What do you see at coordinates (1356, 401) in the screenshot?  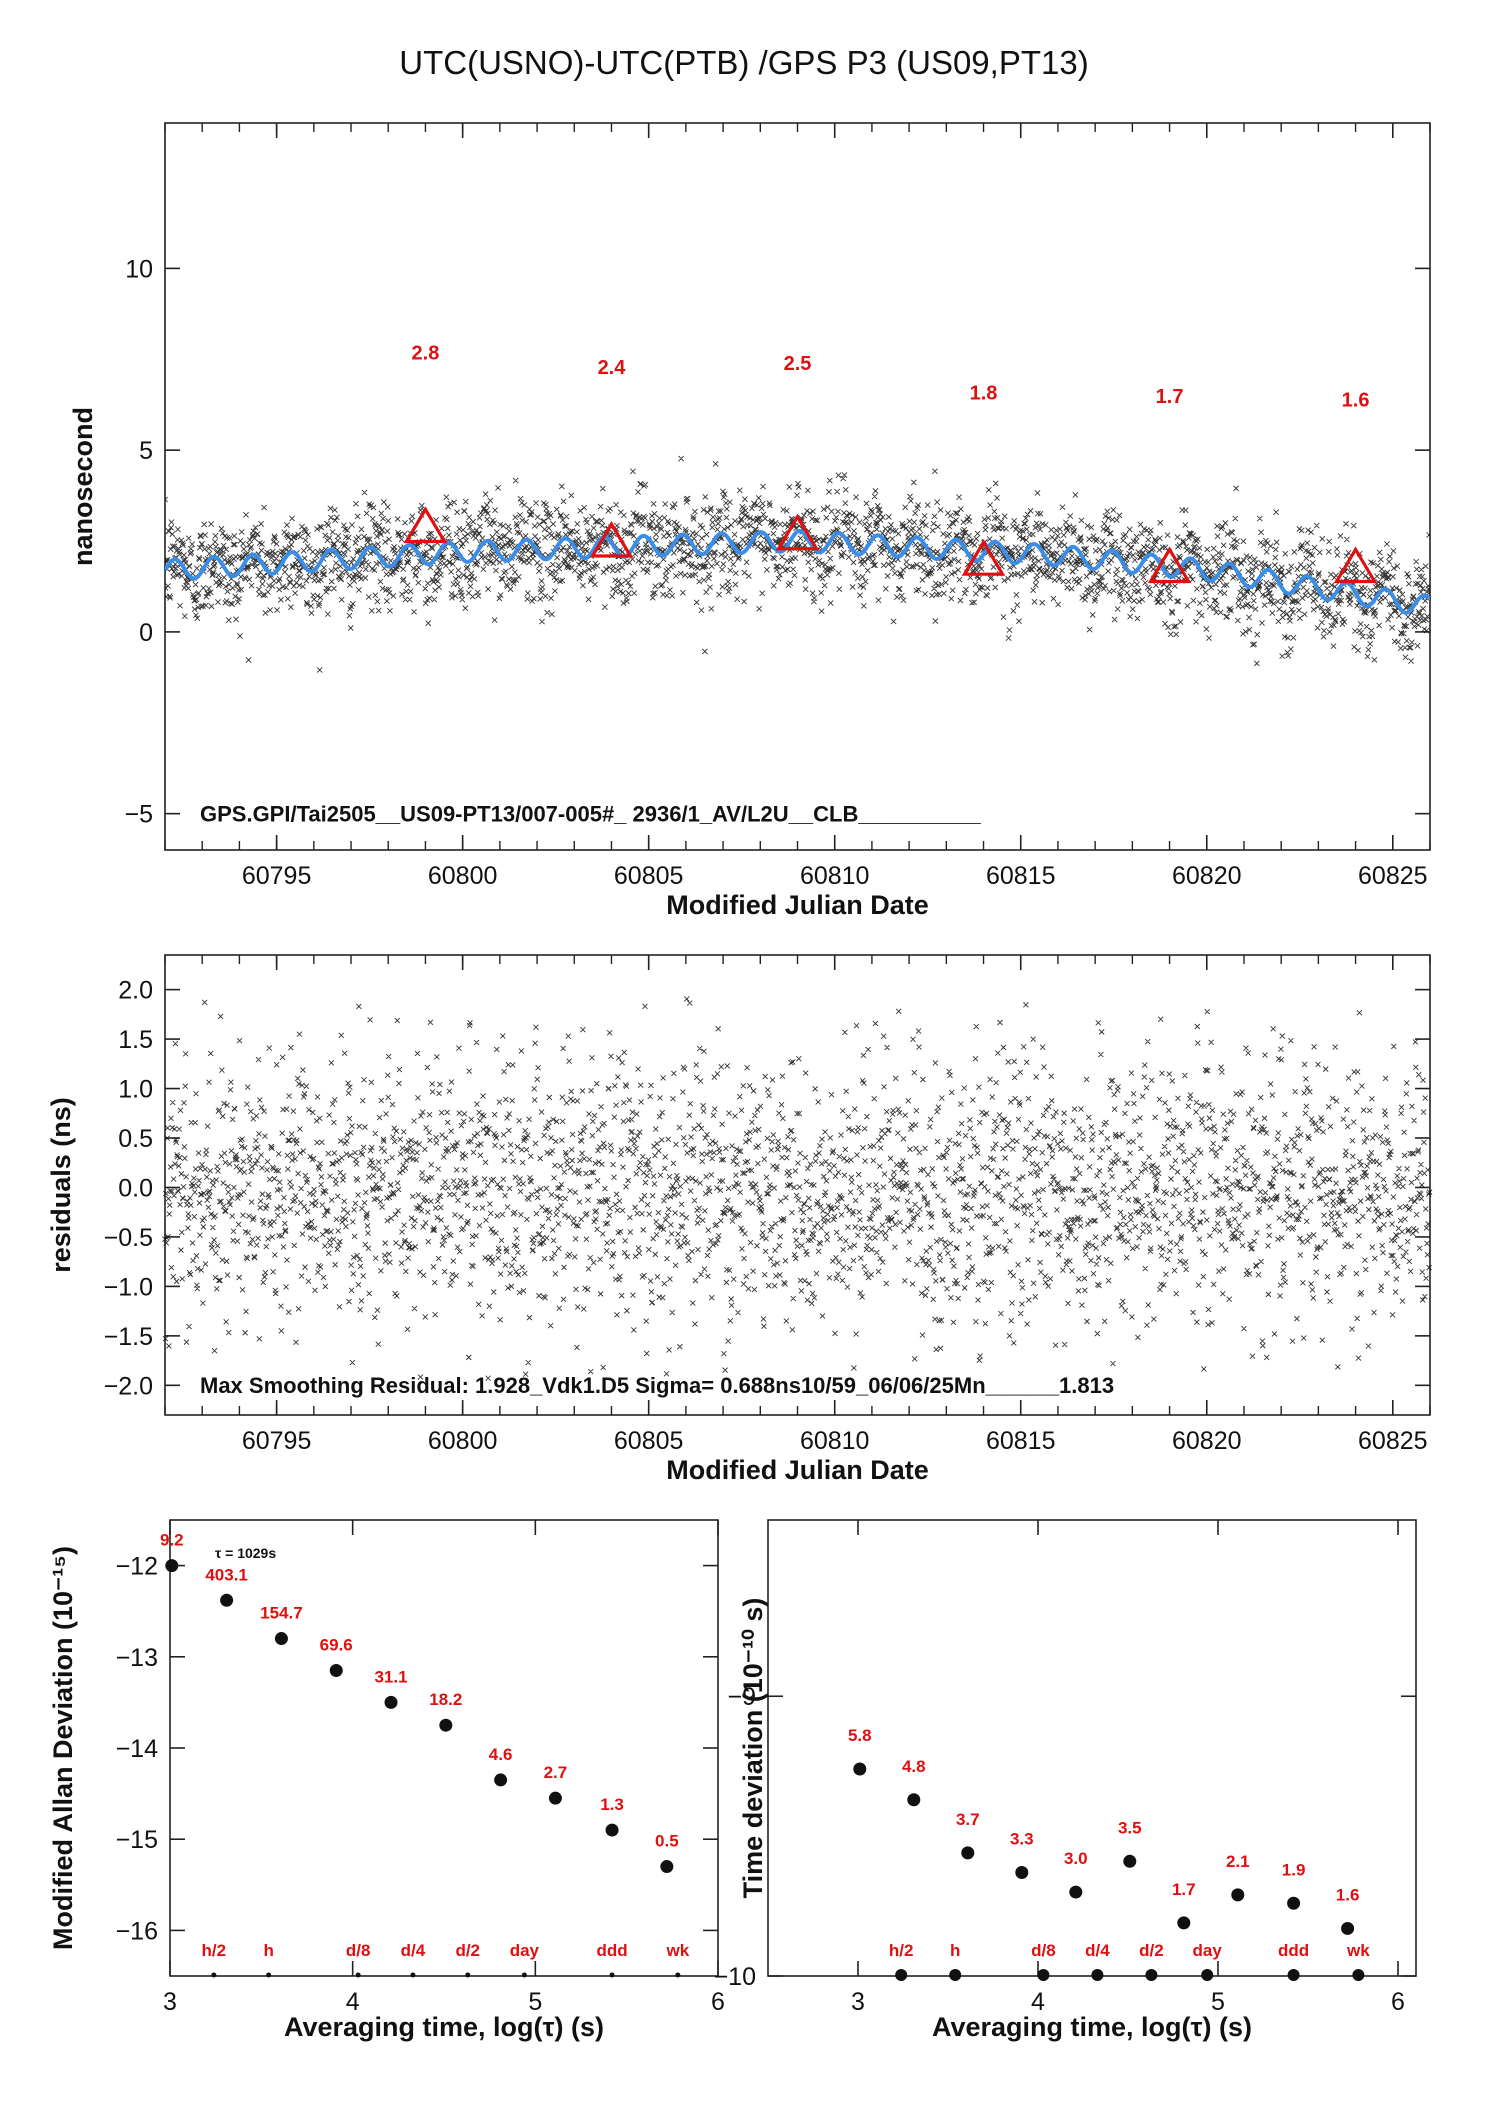 I see `triangle-label: 1.6` at bounding box center [1356, 401].